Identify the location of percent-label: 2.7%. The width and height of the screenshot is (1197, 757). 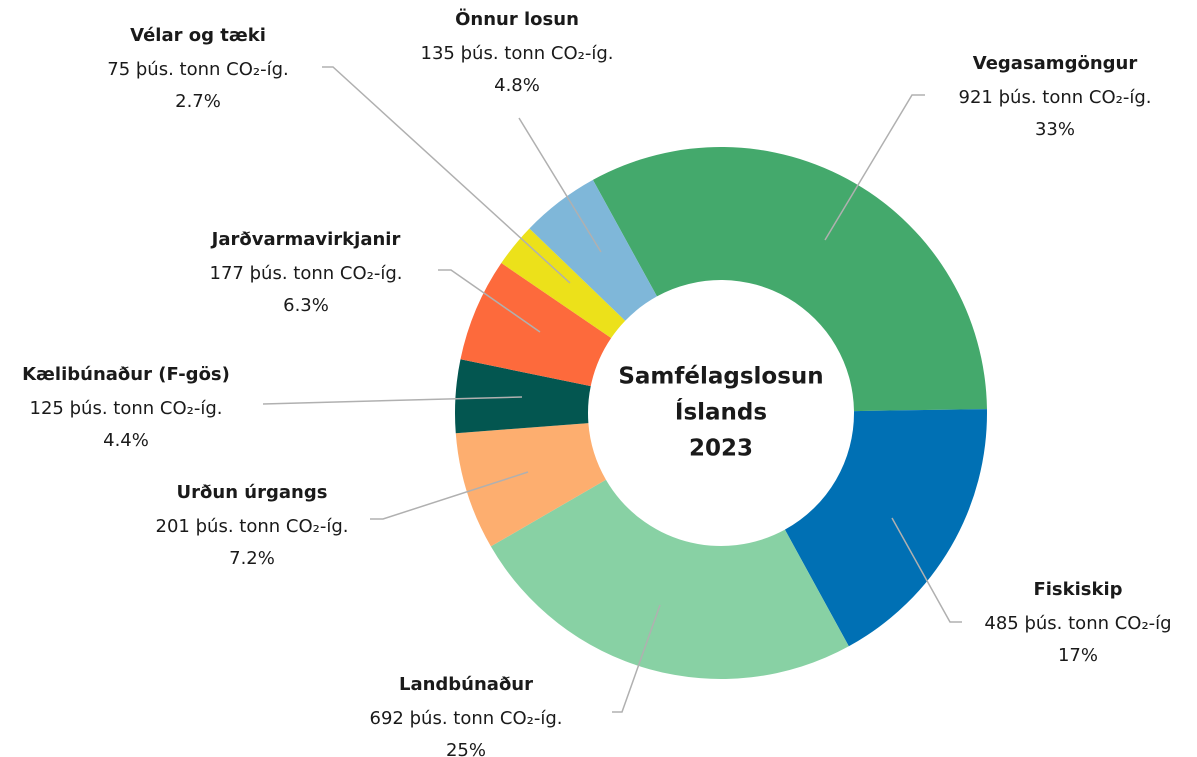
(198, 101).